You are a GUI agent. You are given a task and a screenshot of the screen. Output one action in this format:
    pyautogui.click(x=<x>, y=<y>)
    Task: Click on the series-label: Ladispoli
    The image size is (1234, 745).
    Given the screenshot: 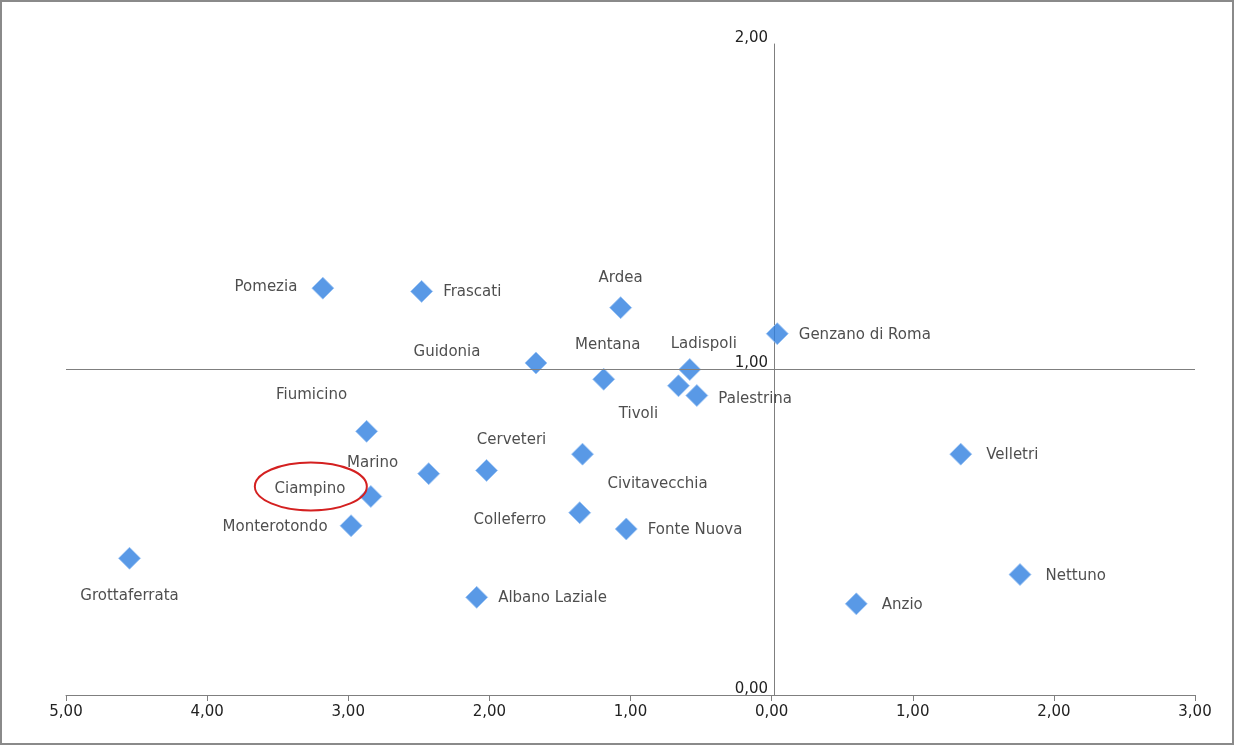 What is the action you would take?
    pyautogui.click(x=703, y=342)
    